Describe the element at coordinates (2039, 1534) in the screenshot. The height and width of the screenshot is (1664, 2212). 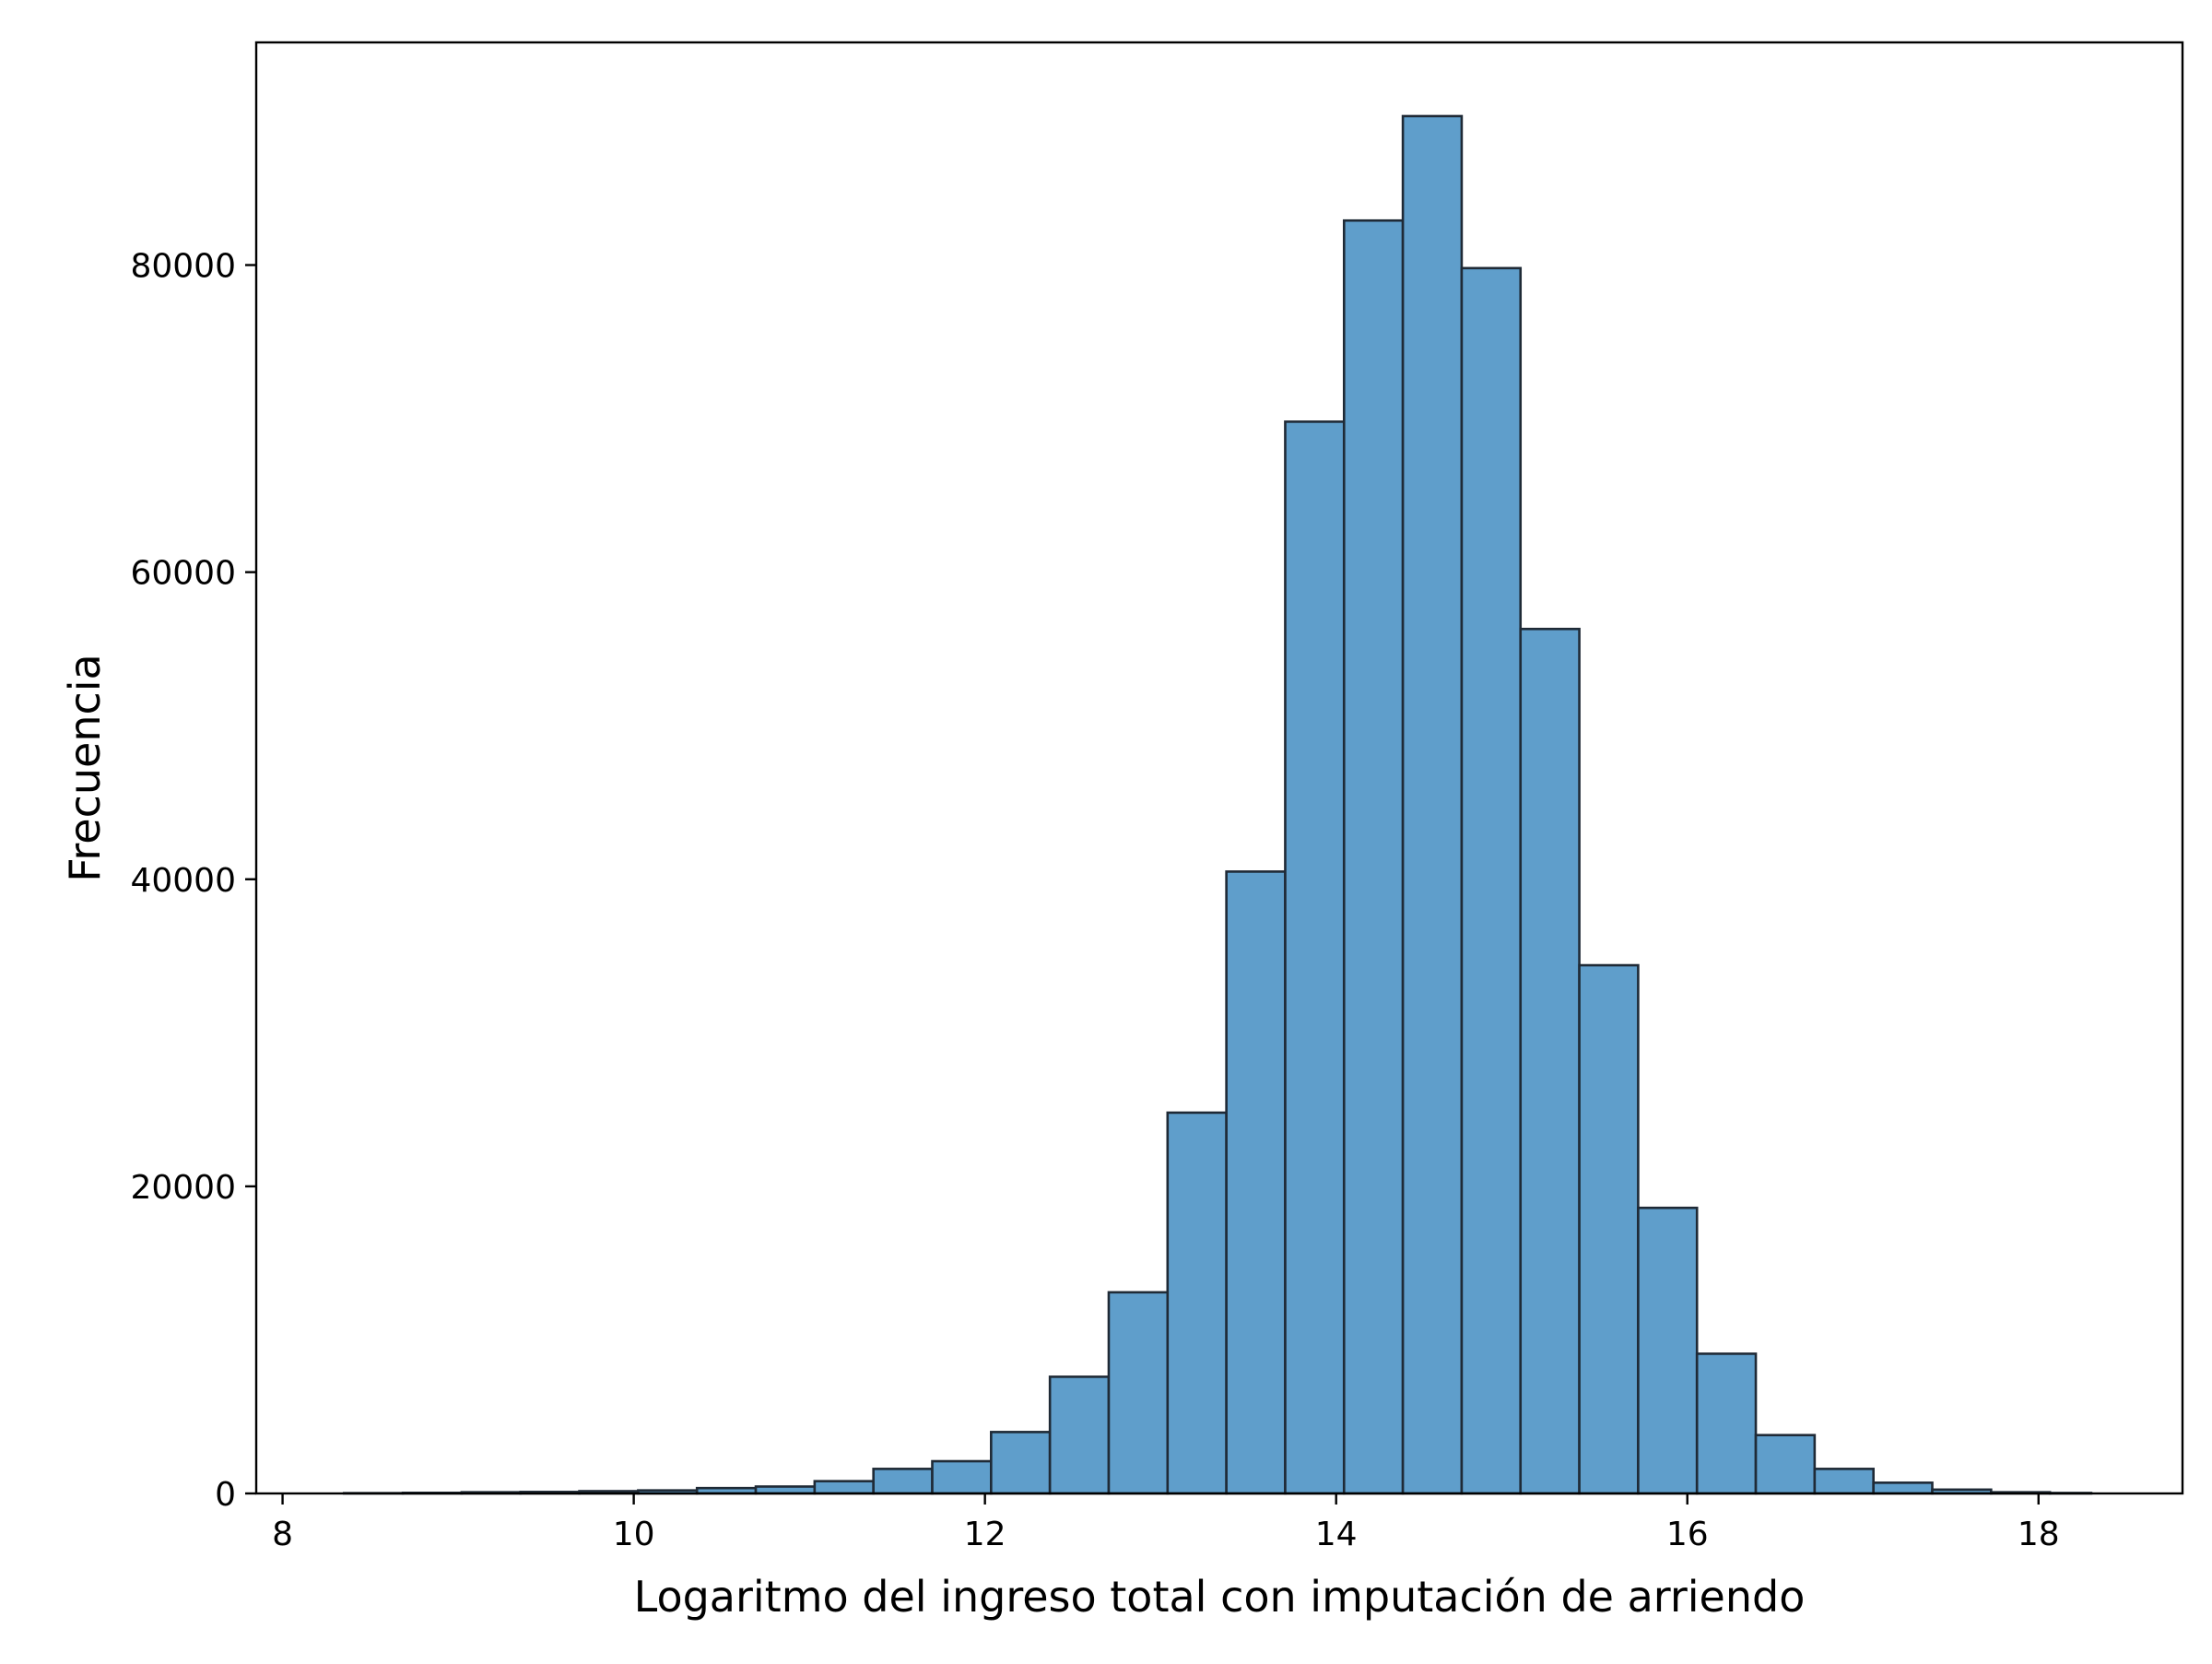
I see `x-tick-label: 18` at that location.